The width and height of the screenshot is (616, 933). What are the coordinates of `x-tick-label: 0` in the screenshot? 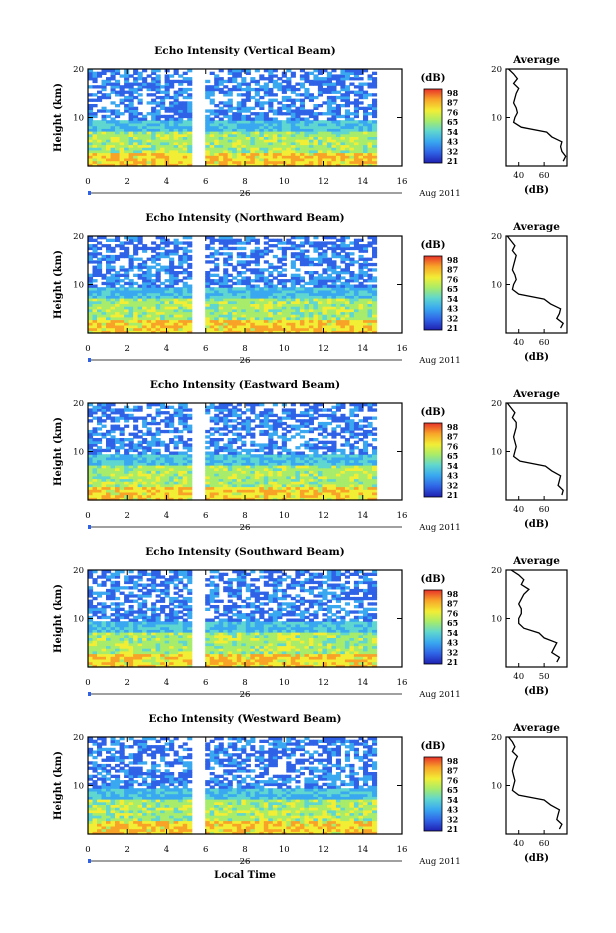 It's located at (87, 349).